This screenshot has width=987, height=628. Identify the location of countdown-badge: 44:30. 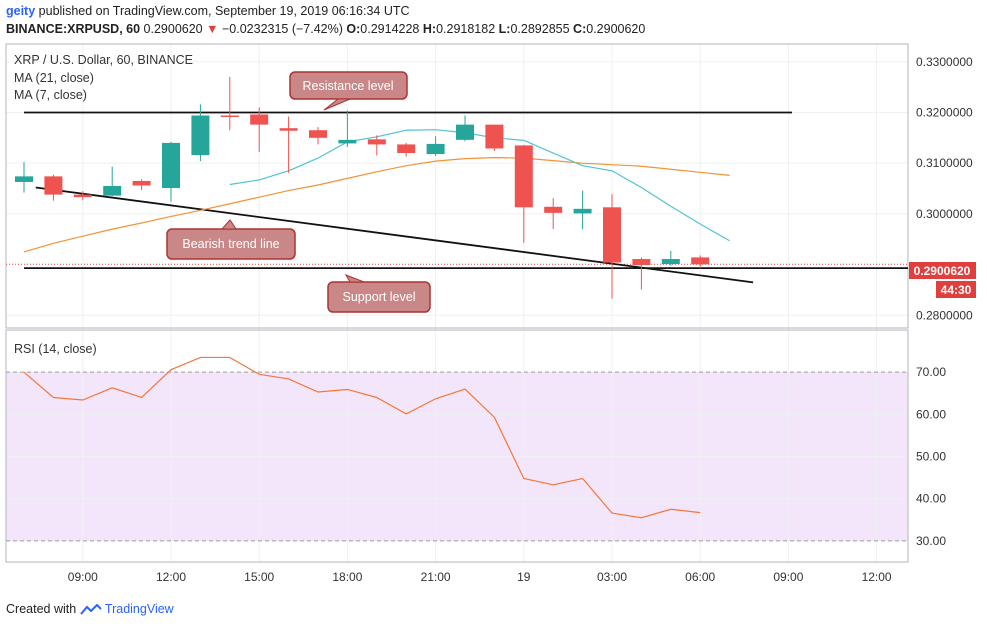
(956, 289).